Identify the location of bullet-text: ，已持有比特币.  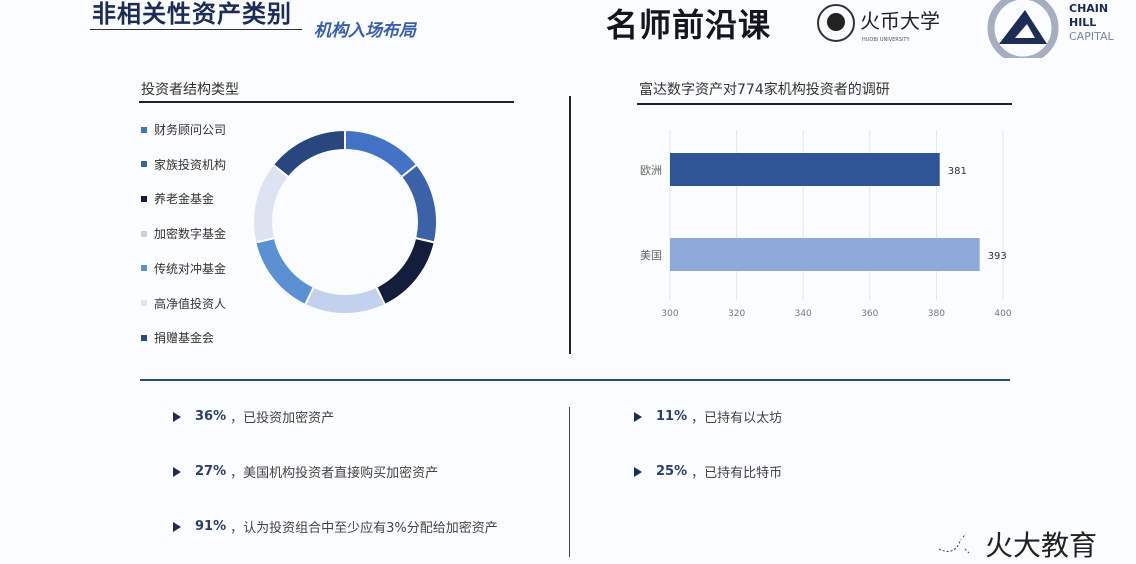
(737, 473).